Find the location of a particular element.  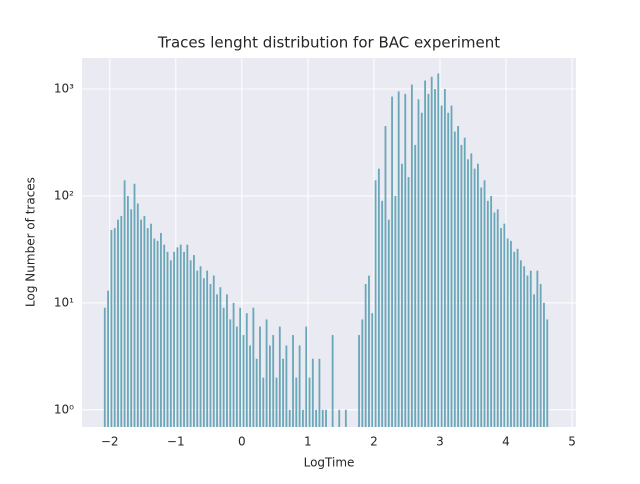

x-axis-label: LogTime is located at coordinates (329, 463).